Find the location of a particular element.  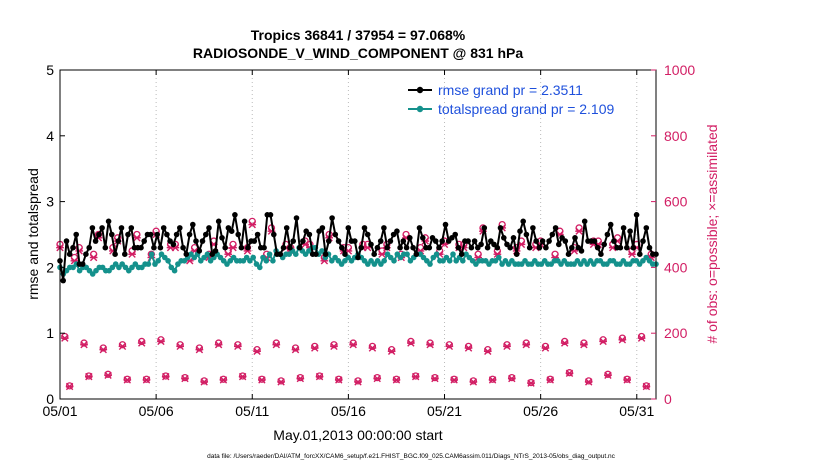

y-left-axis-ticks: 0 1 2 3 4 5 is located at coordinates (55, 234).